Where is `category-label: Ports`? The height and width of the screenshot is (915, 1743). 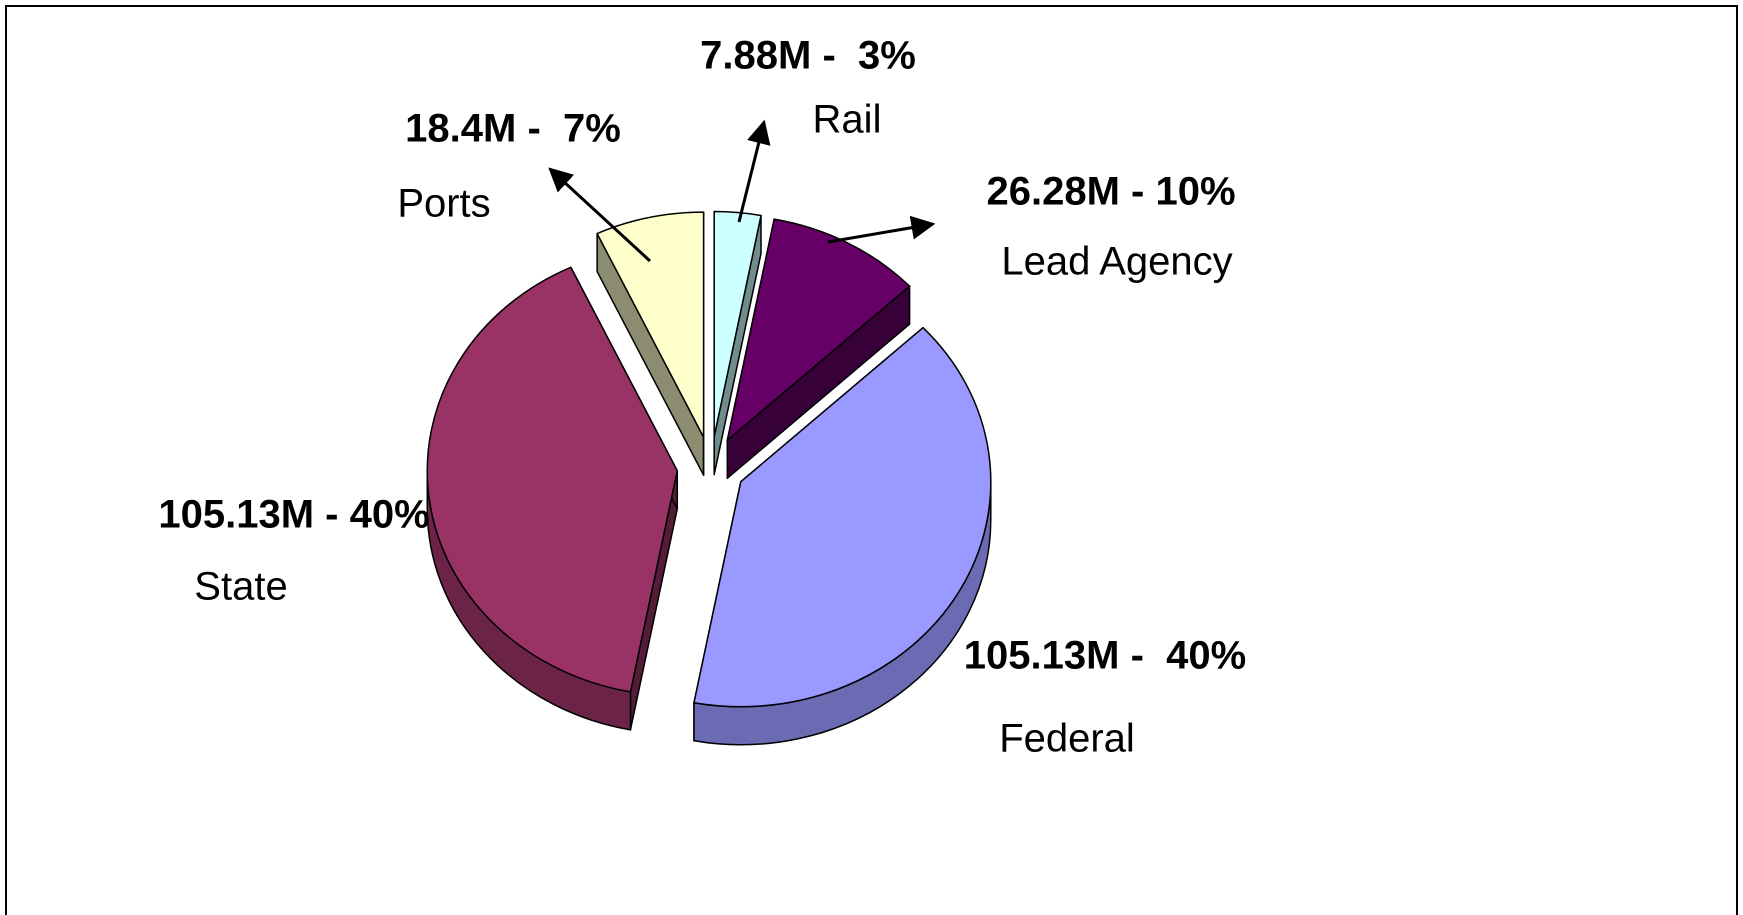
category-label: Ports is located at coordinates (443, 204).